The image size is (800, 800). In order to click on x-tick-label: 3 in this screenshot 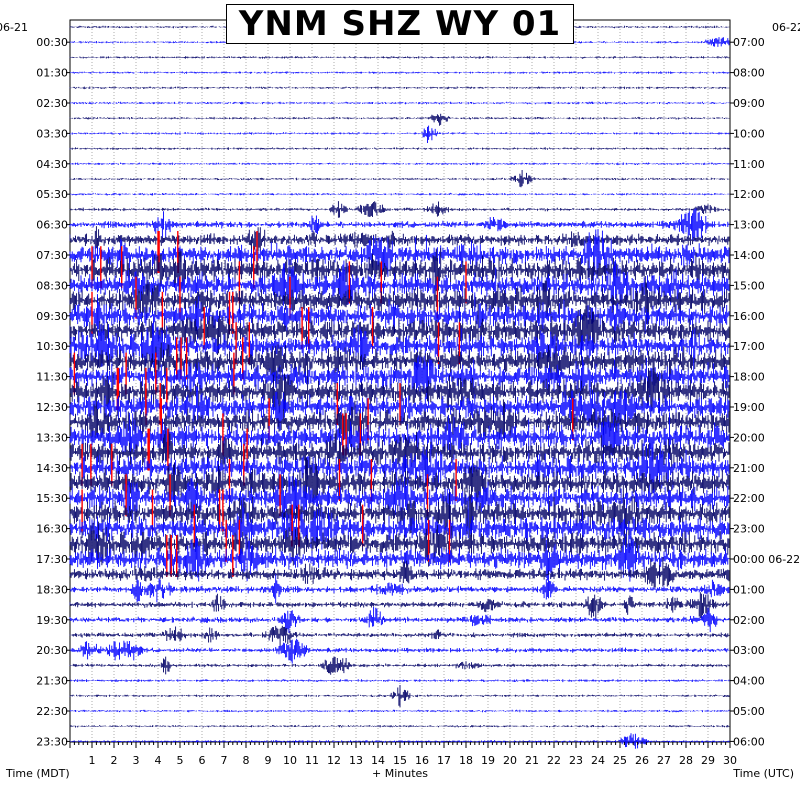, I will do `click(136, 760)`.